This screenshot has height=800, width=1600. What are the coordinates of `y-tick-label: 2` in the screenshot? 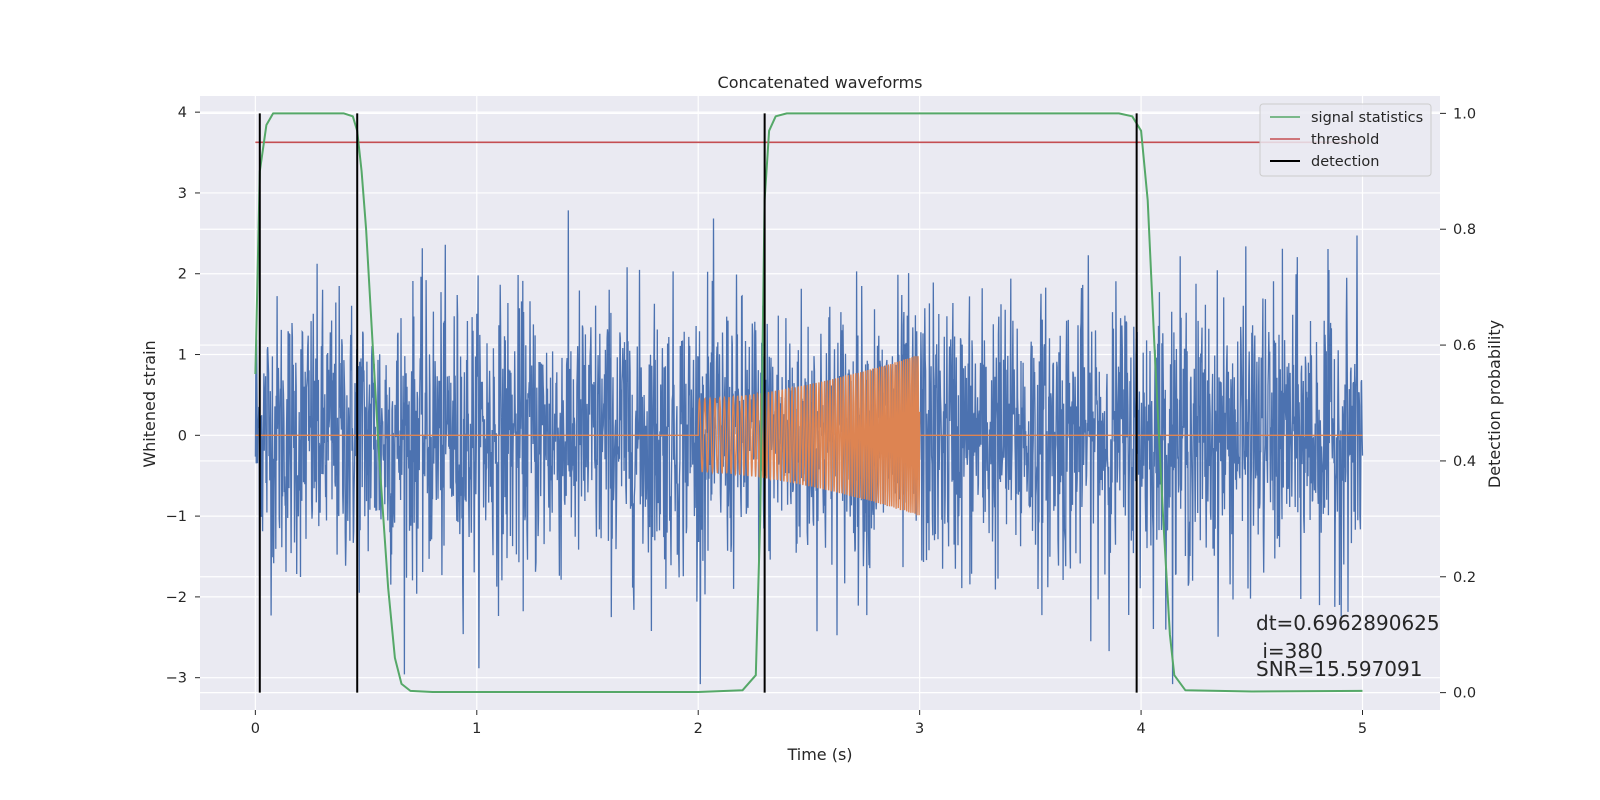 It's located at (182, 275).